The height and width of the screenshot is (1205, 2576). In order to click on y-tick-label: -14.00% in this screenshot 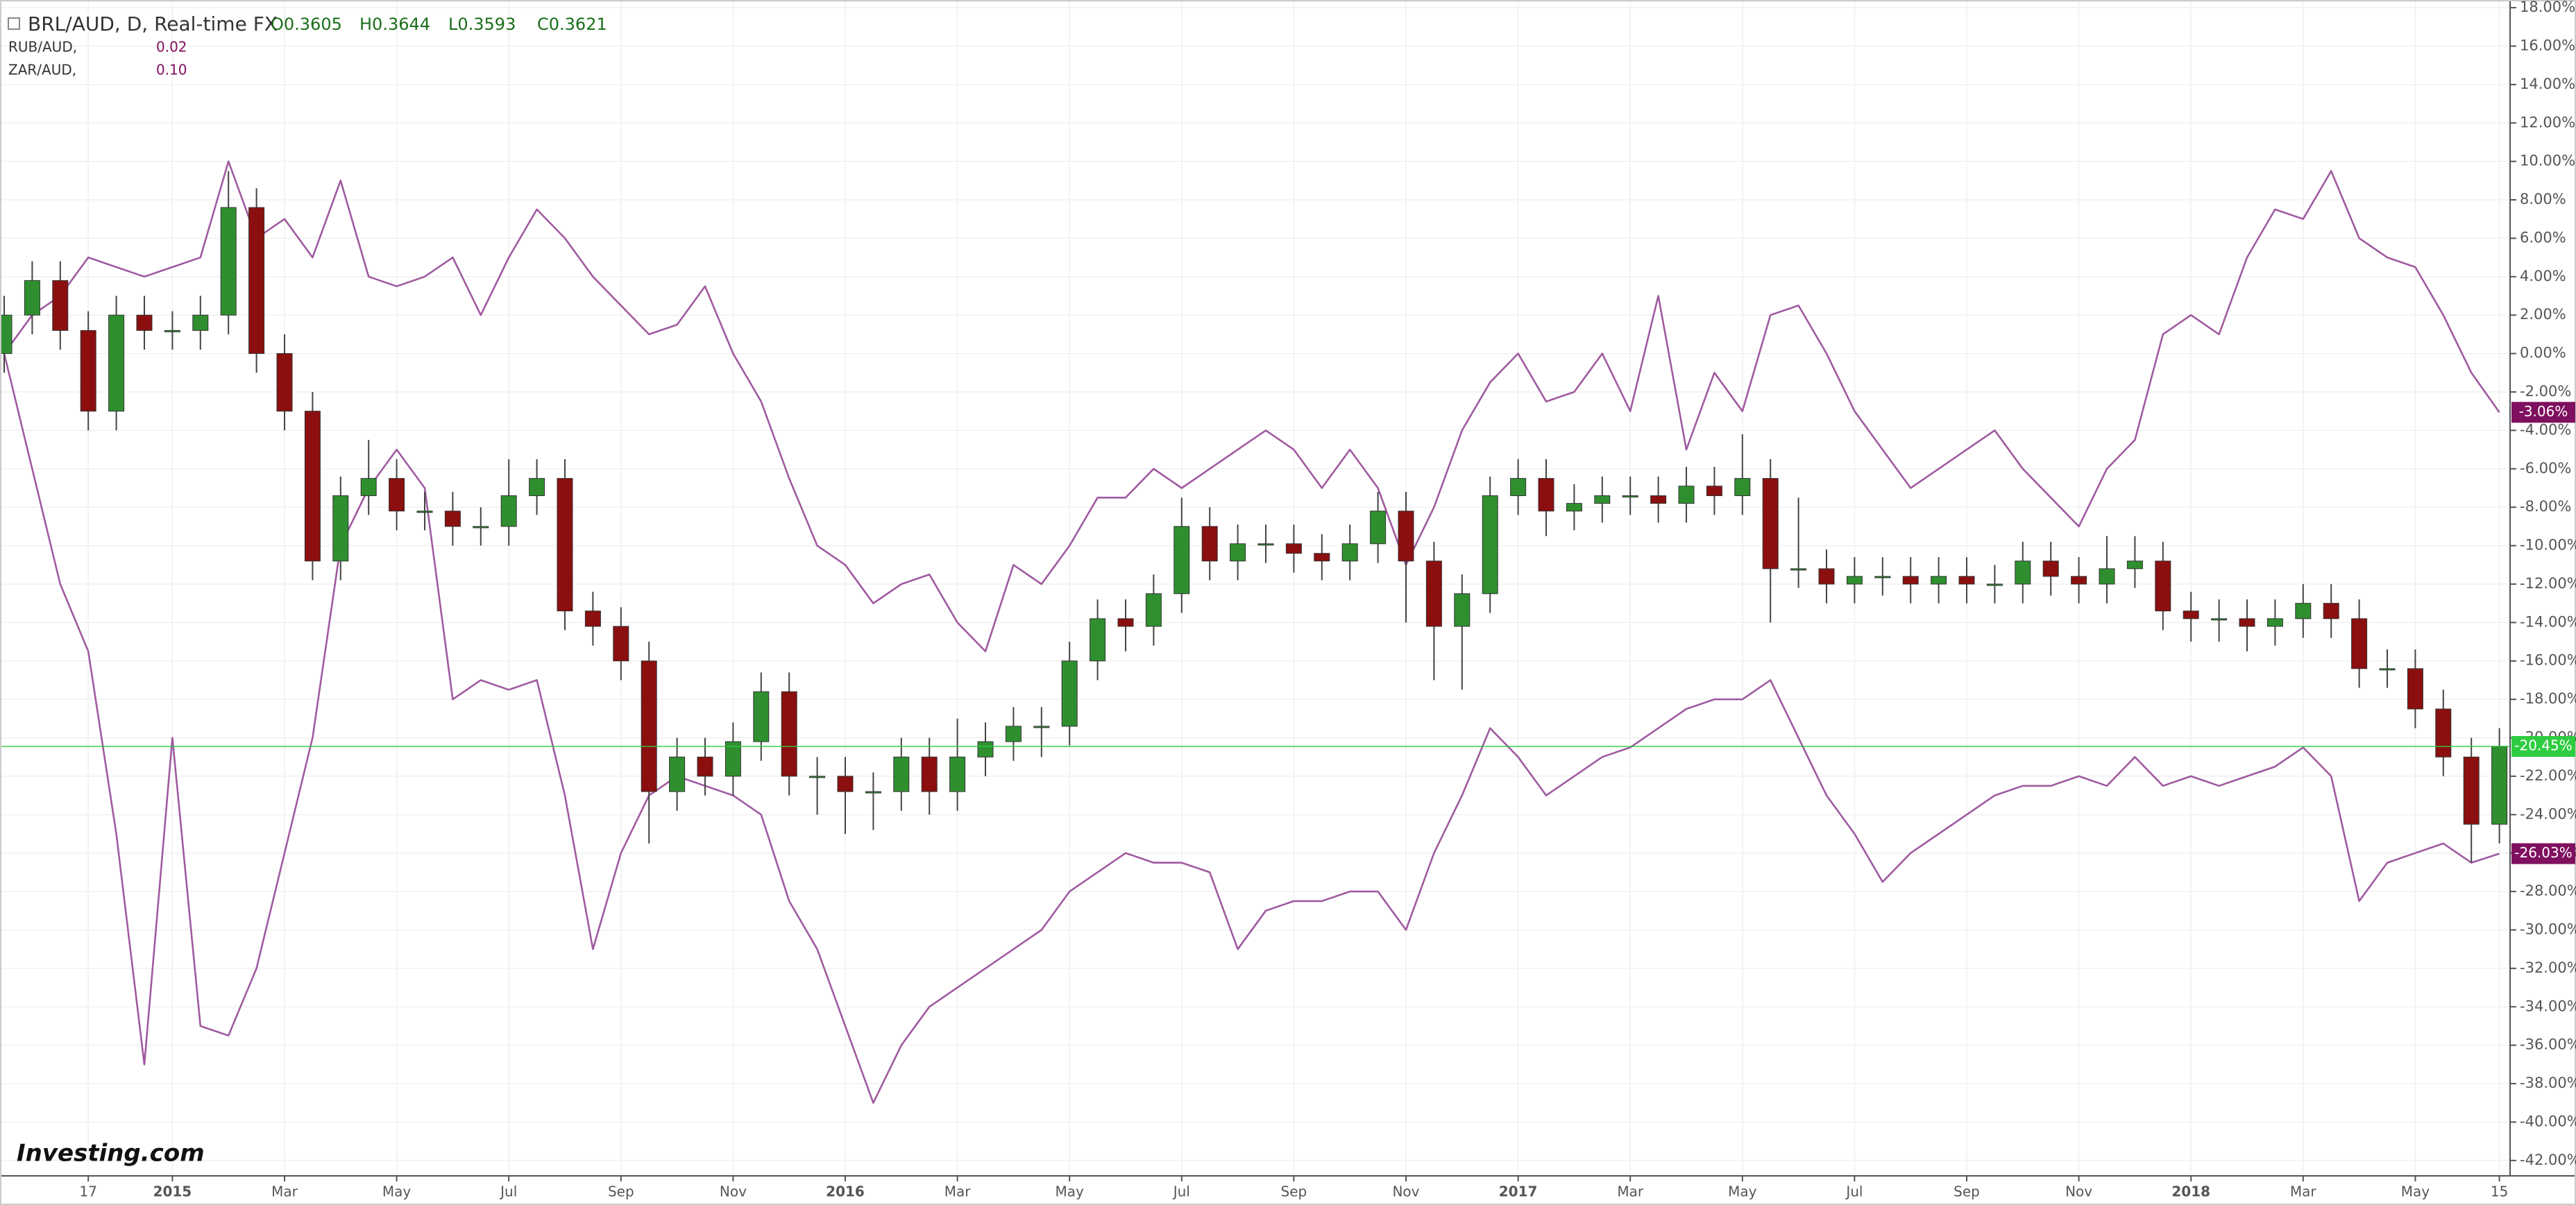, I will do `click(2548, 621)`.